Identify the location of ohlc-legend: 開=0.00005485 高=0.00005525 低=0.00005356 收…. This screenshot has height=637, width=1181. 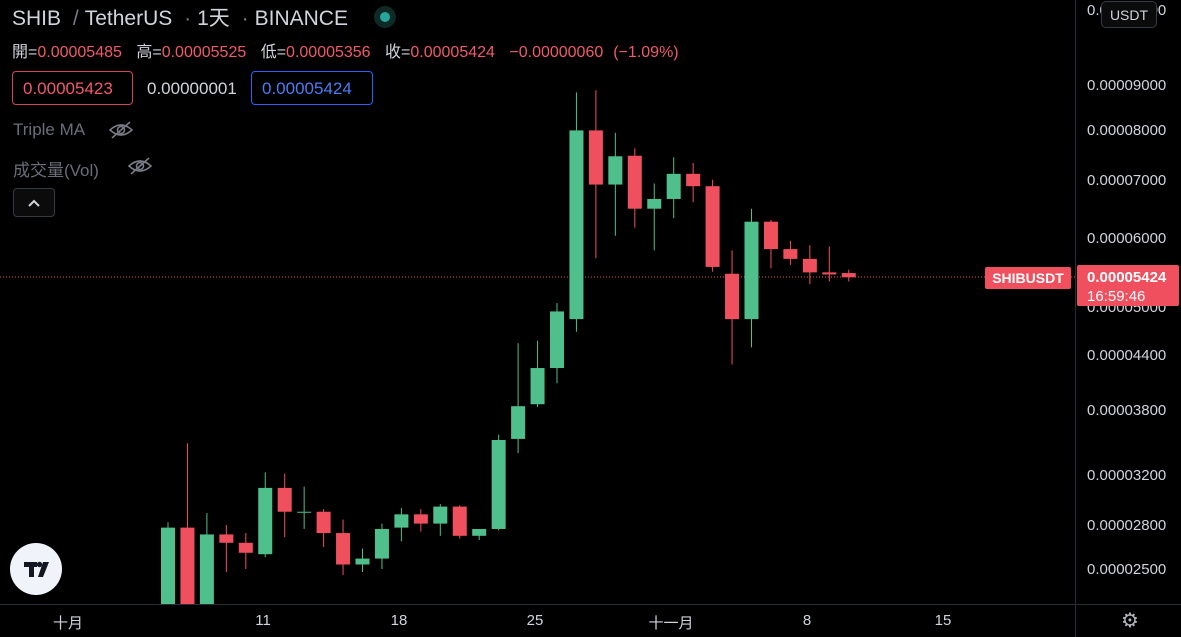
(350, 50).